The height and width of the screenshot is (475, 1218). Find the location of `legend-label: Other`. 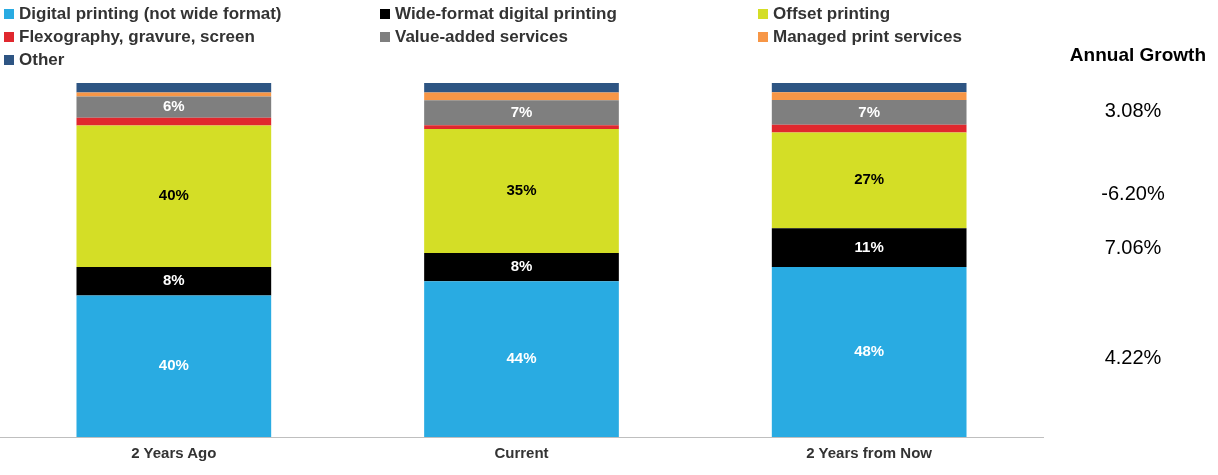

legend-label: Other is located at coordinates (42, 60).